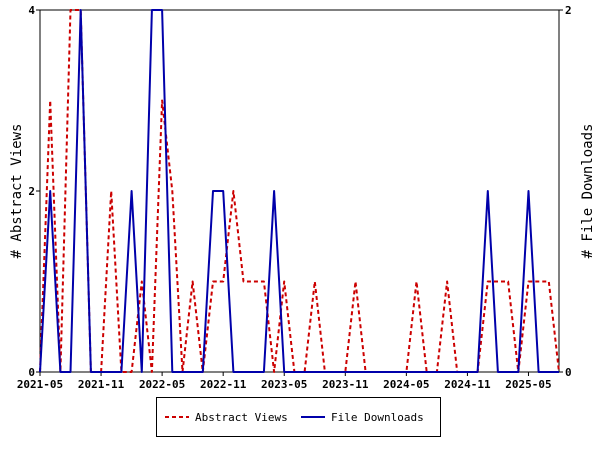 Image resolution: width=600 pixels, height=450 pixels. Describe the element at coordinates (31, 10) in the screenshot. I see `y-left-tick-label: 4` at that location.